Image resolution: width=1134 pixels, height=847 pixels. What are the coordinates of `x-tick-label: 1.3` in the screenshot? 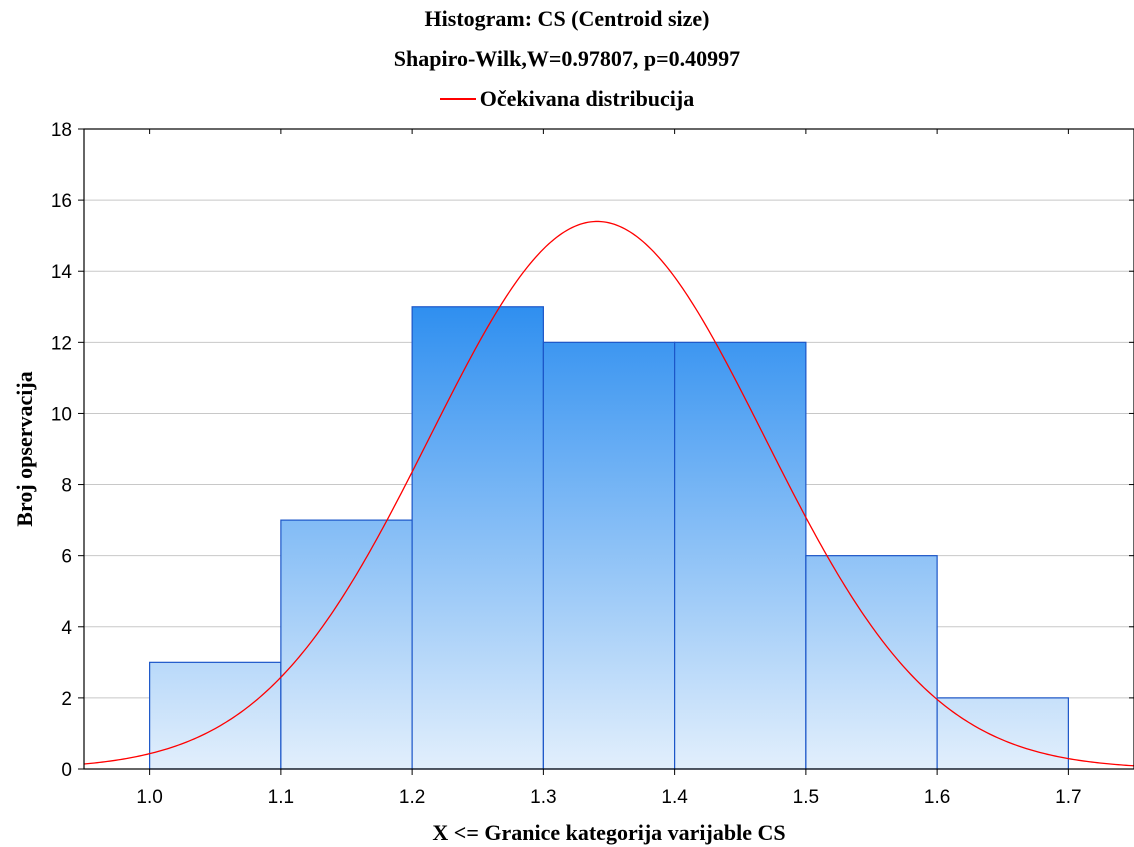 It's located at (543, 797).